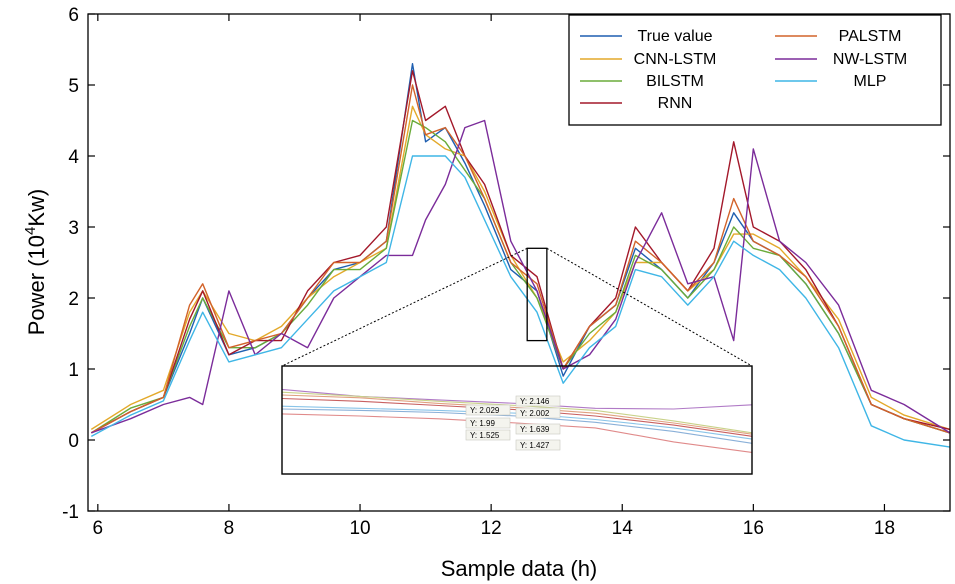 This screenshot has width=955, height=584. Describe the element at coordinates (482, 423) in the screenshot. I see `inset-tag-label: Y: 1.99` at that location.